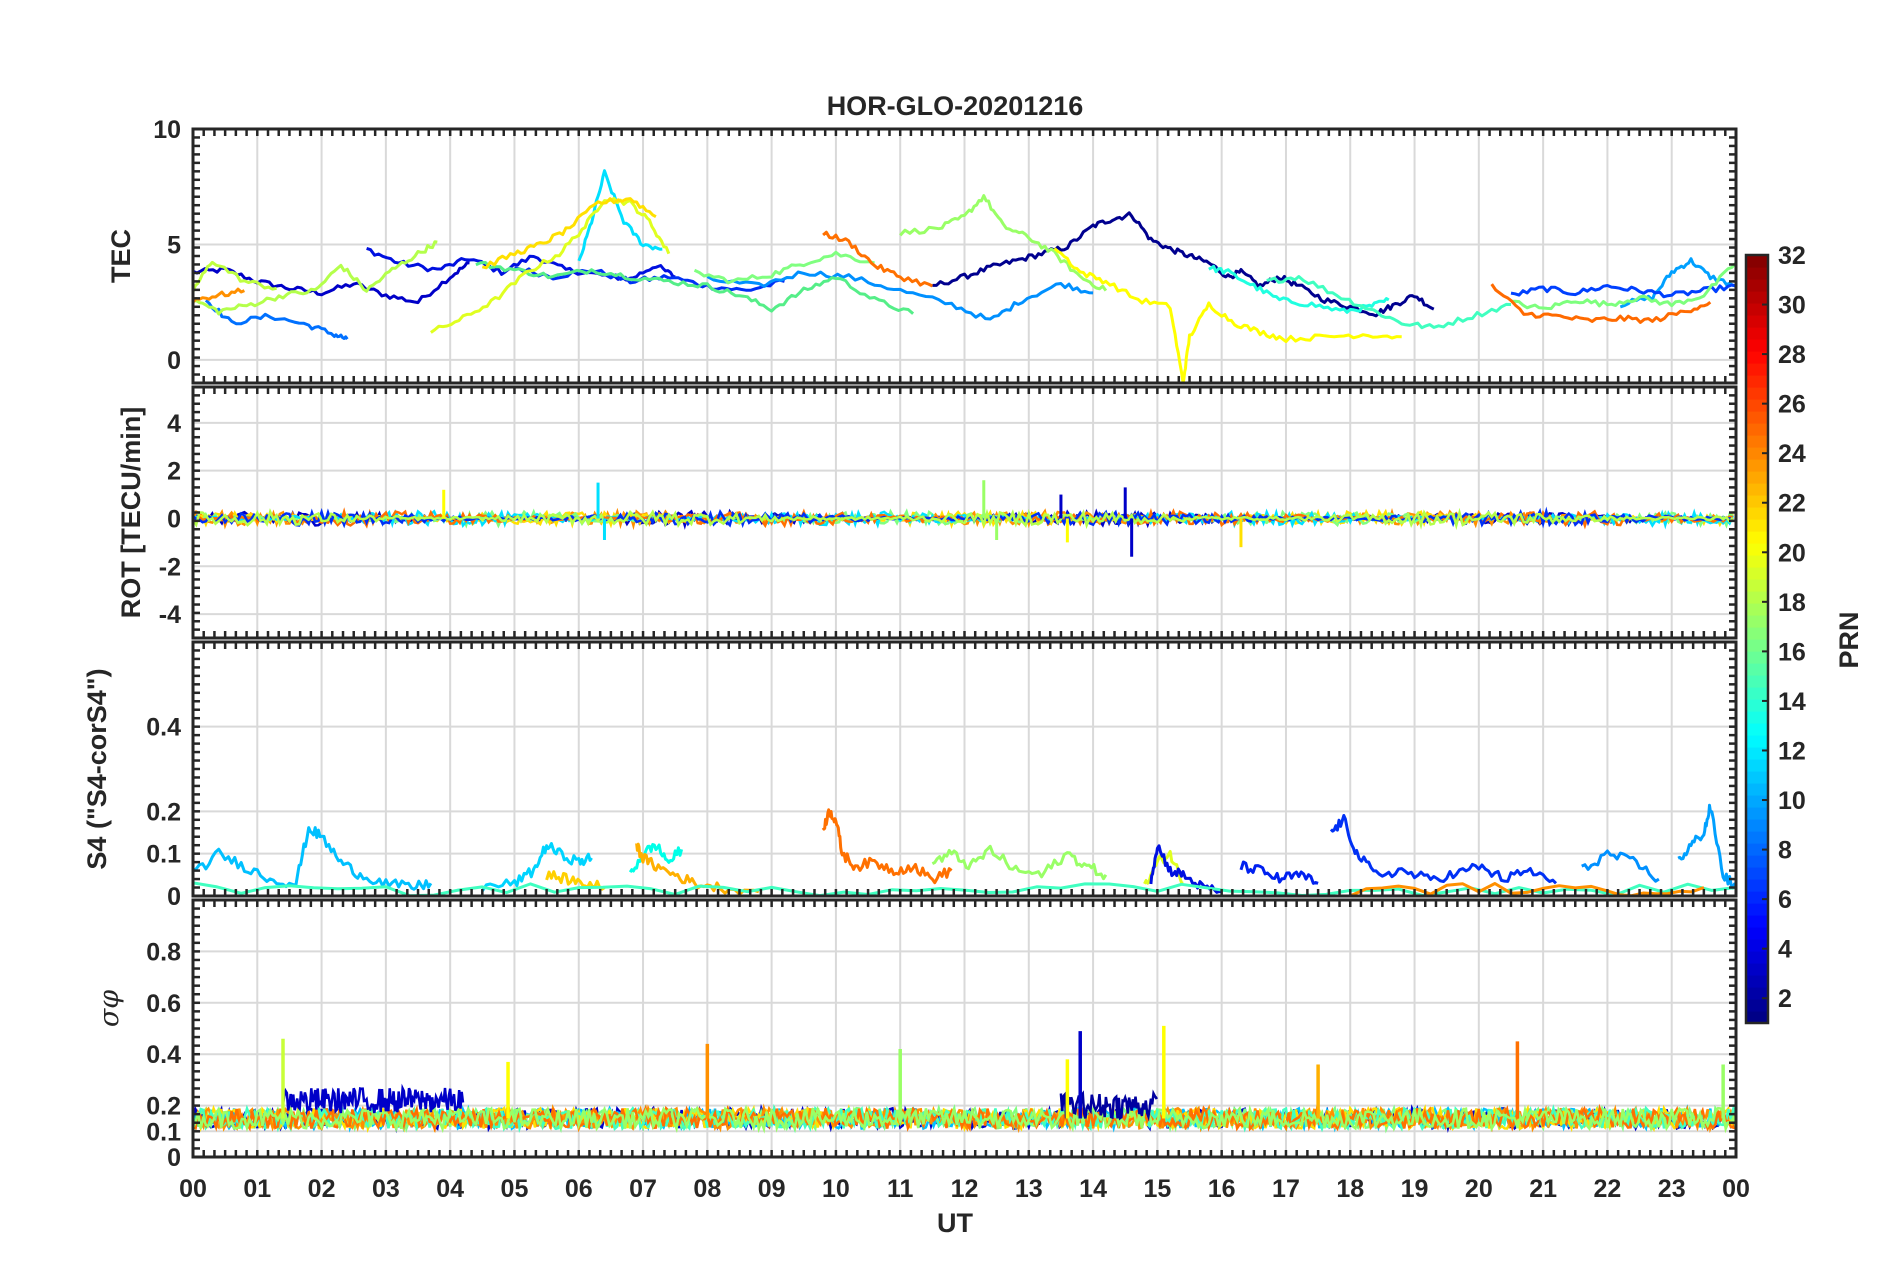  What do you see at coordinates (1543, 1189) in the screenshot?
I see `x-tick-label: 21` at bounding box center [1543, 1189].